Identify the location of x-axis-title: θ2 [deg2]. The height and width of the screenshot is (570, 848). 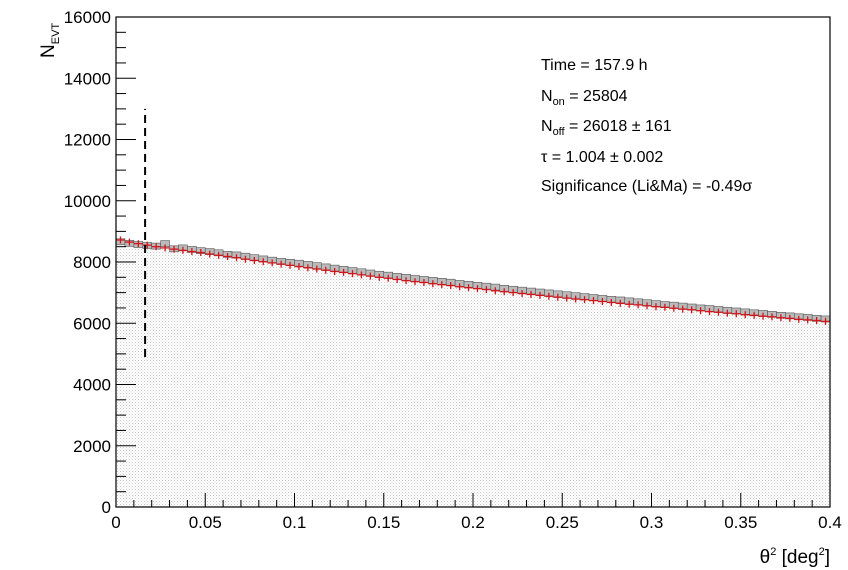
(795, 557).